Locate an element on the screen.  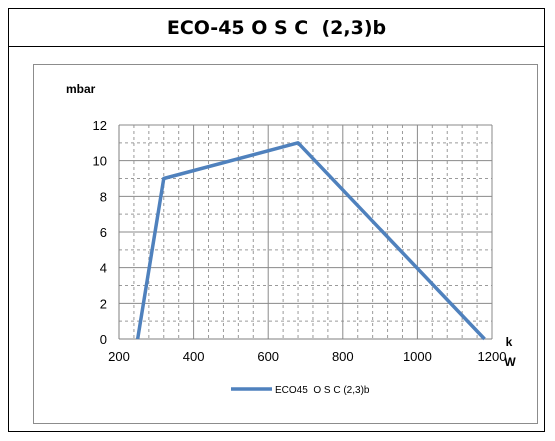
chart-title: ECO-45 O S C (2,3)b is located at coordinates (276, 27).